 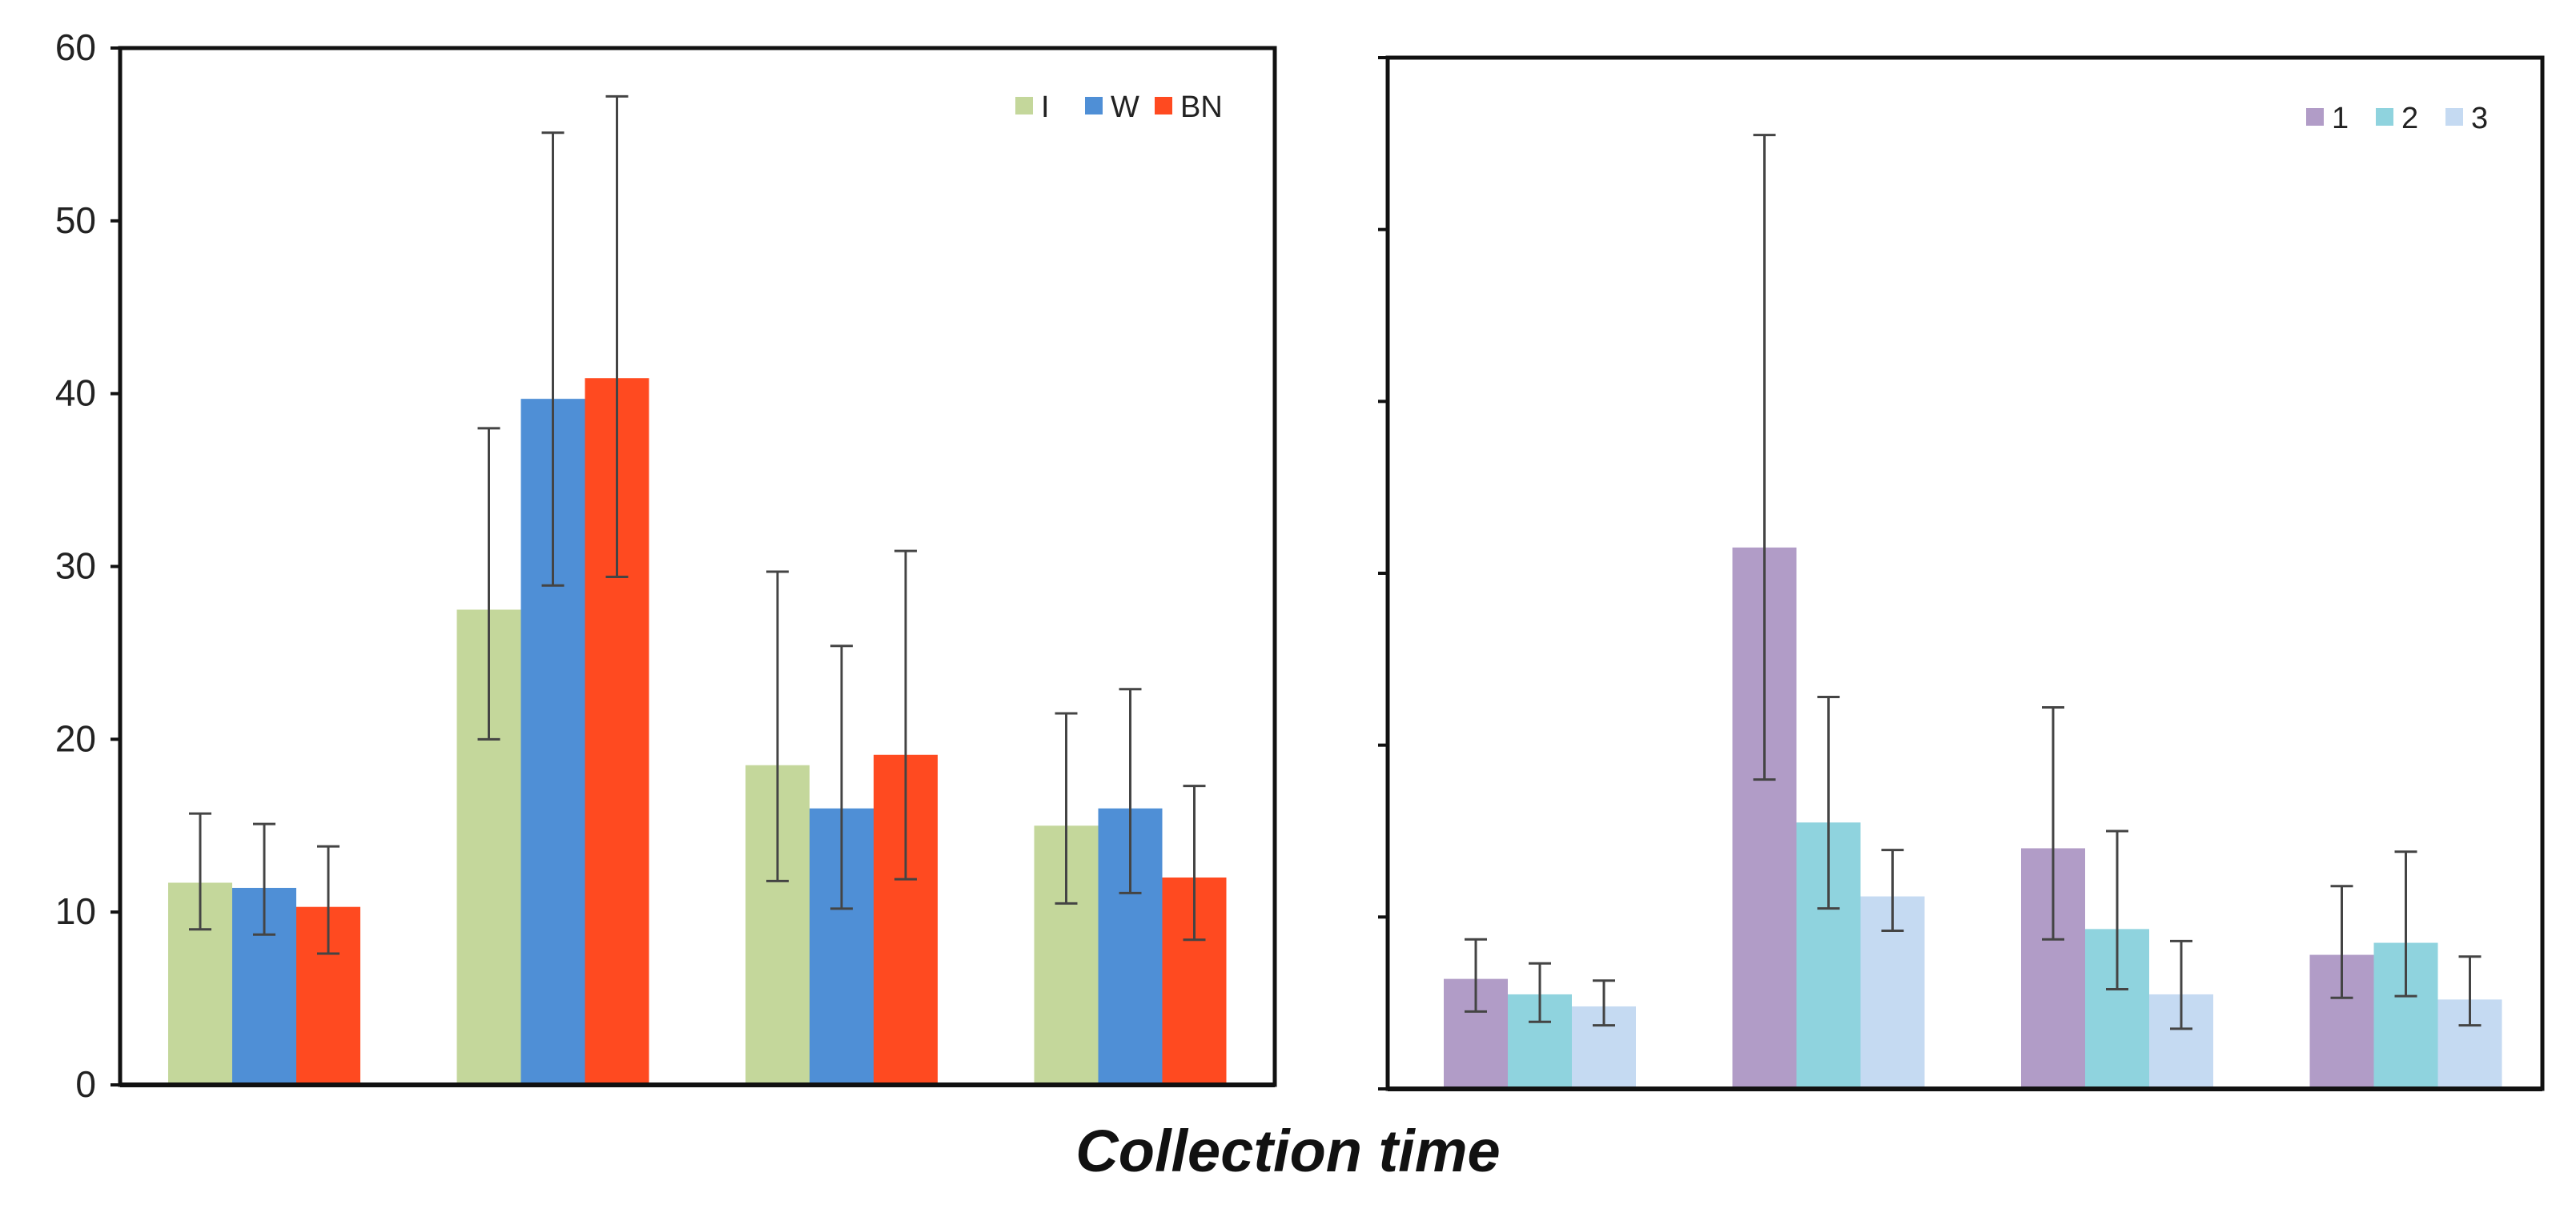 I want to click on legend-swatch-w, so click(x=1094, y=105).